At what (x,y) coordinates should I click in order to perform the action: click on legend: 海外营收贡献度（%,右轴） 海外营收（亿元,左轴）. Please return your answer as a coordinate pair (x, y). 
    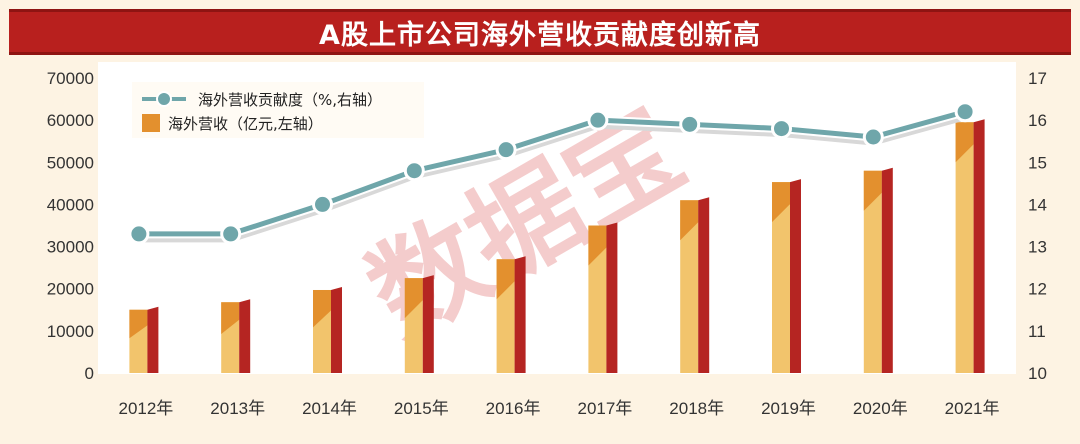
    Looking at the image, I should click on (278, 110).